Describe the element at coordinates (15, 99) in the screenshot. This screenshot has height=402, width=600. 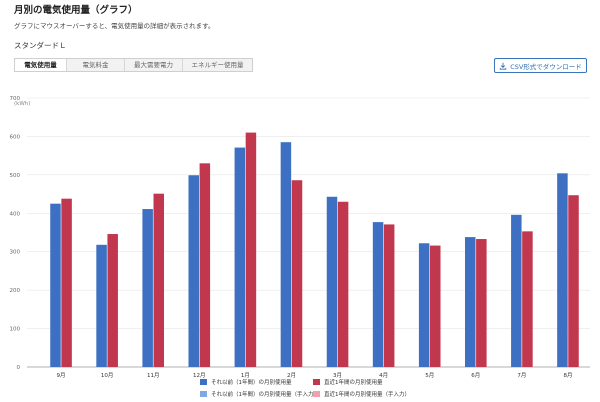
I see `y-tick-label: 700` at that location.